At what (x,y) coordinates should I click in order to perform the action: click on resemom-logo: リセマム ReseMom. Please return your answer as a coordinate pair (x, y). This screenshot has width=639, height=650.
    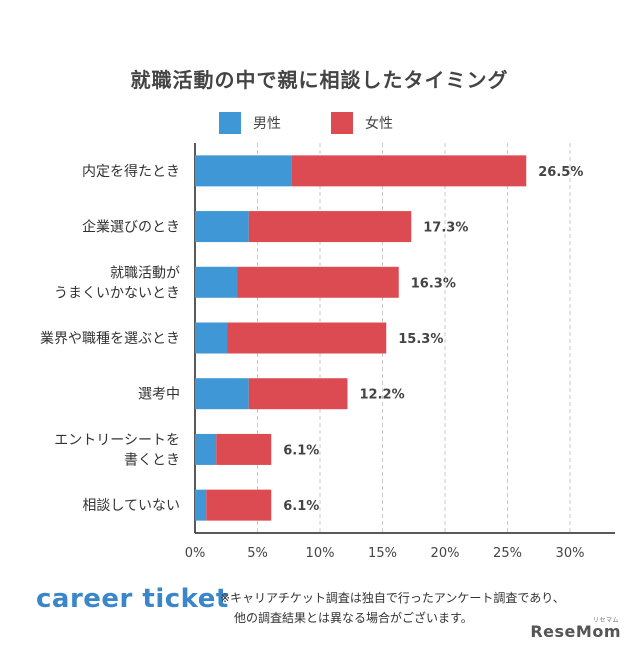
    Looking at the image, I should click on (575, 629).